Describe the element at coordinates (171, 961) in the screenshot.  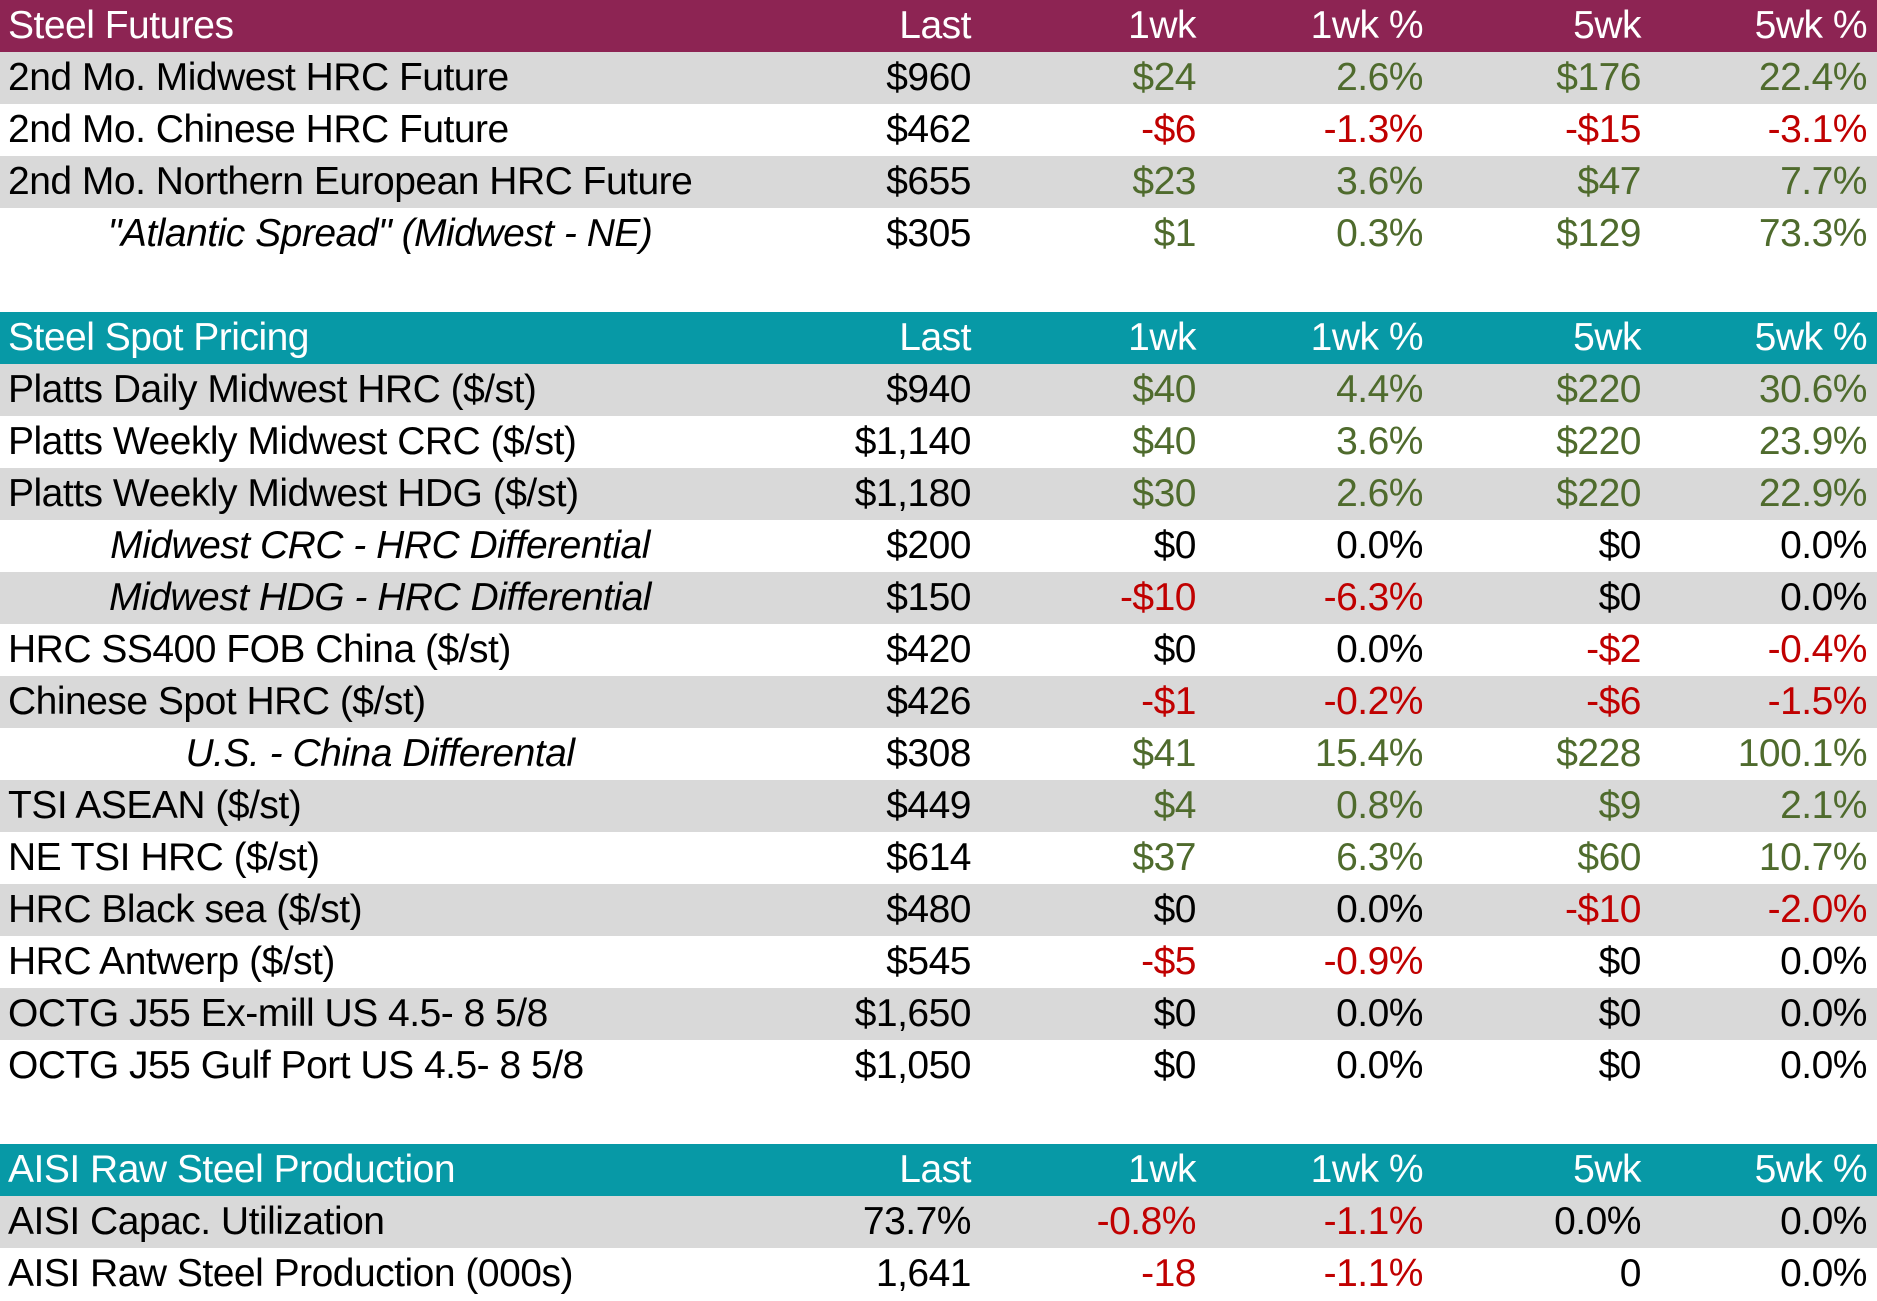
I see `row-label: HRC Antwerp ($/st)` at that location.